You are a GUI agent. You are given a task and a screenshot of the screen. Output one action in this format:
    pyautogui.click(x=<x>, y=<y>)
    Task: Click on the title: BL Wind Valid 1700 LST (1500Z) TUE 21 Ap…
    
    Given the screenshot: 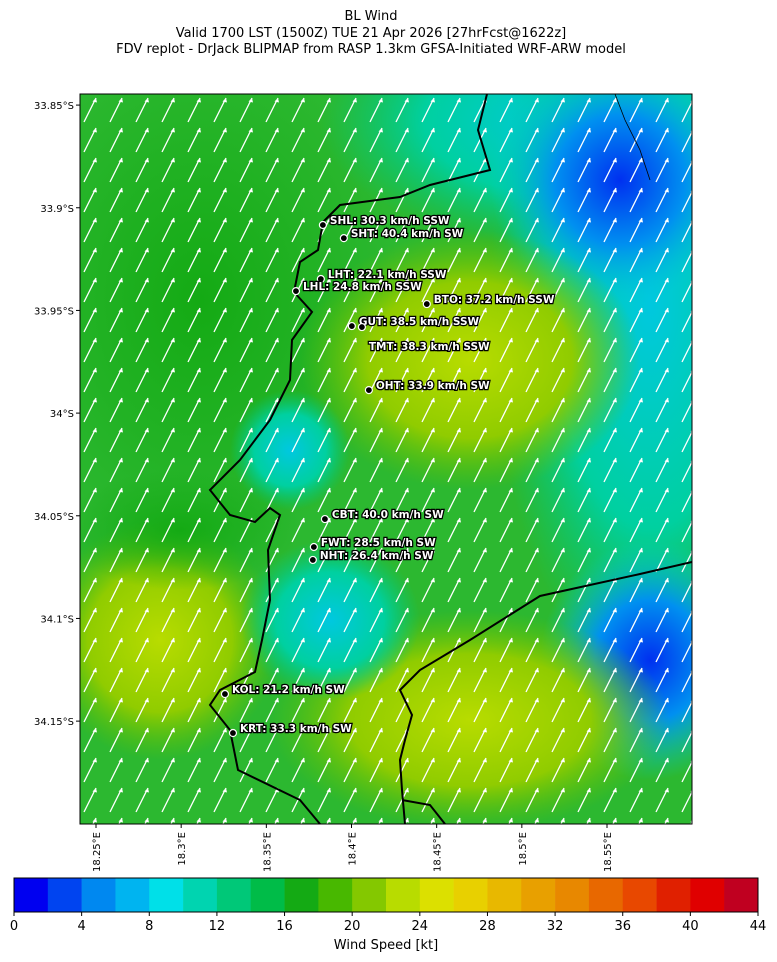 What is the action you would take?
    pyautogui.click(x=371, y=33)
    